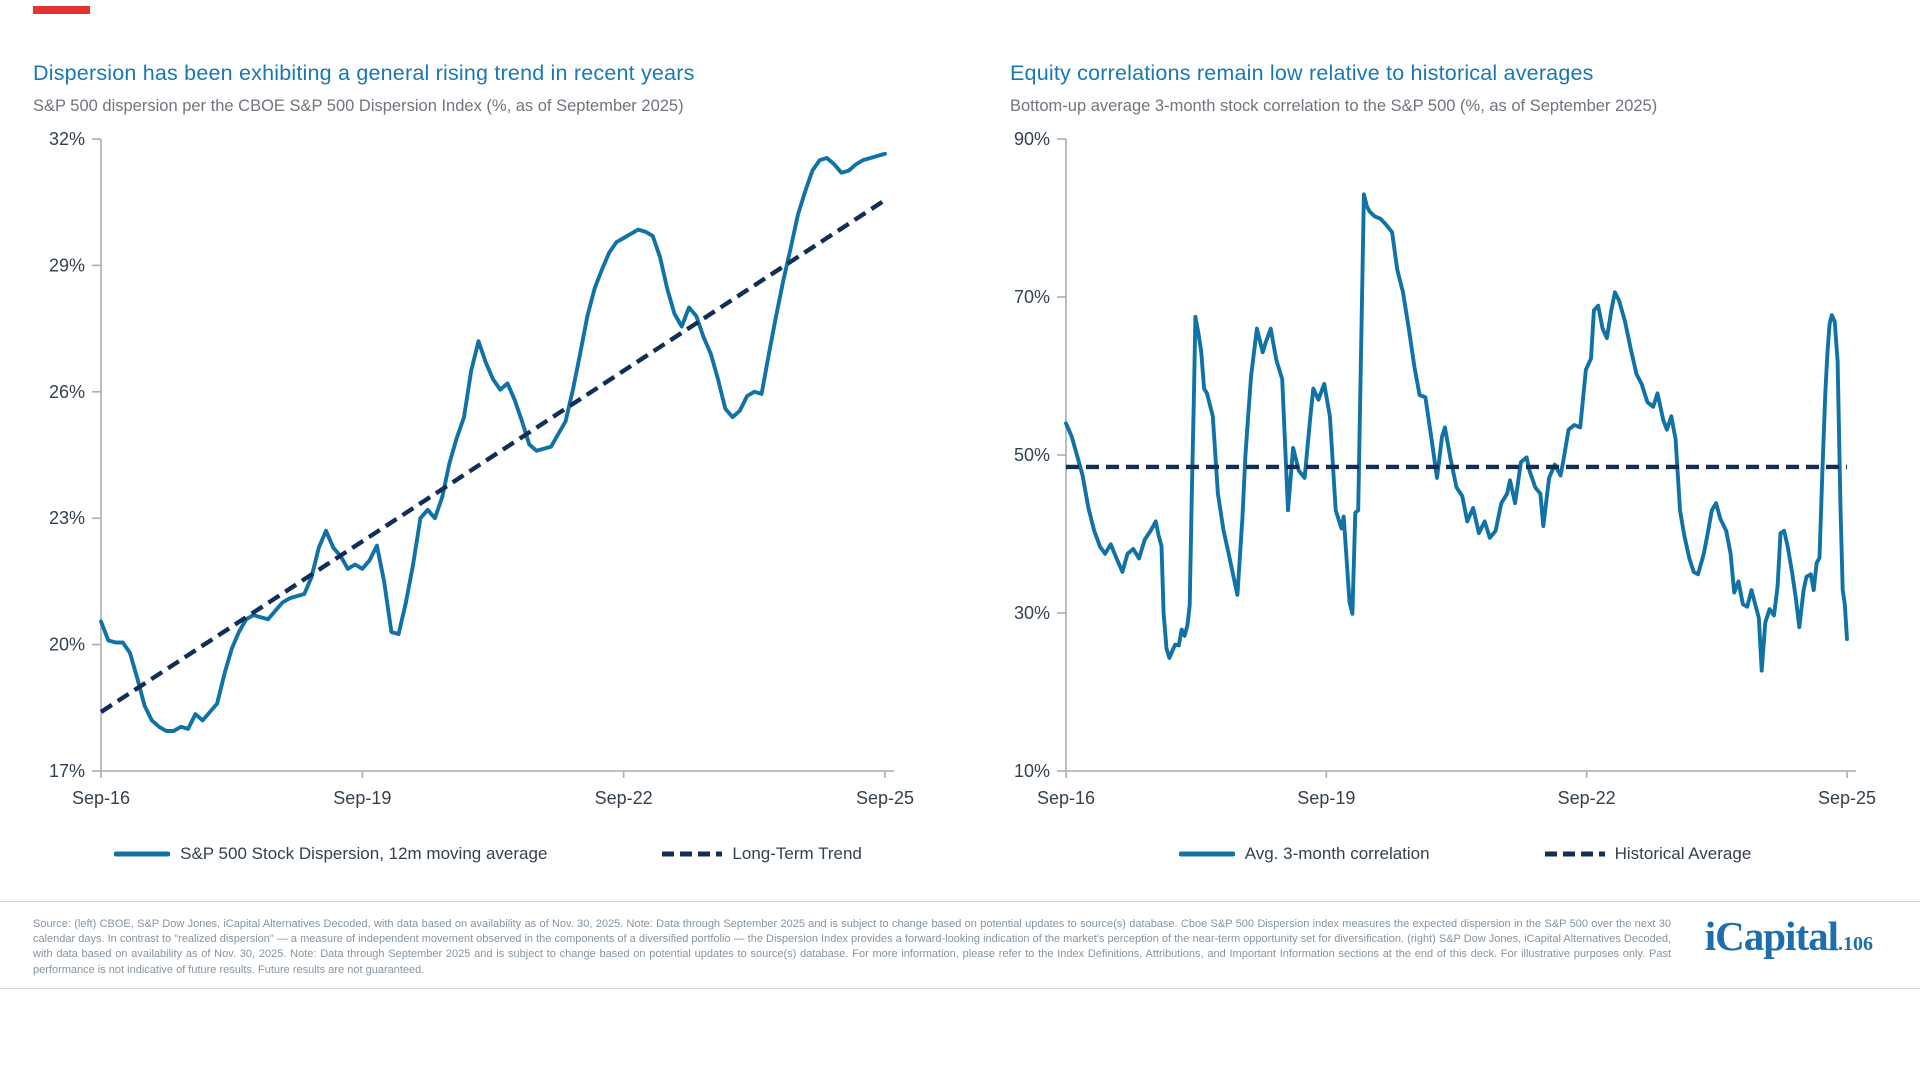 The height and width of the screenshot is (1080, 1920). I want to click on footer-top-divider, so click(960, 901).